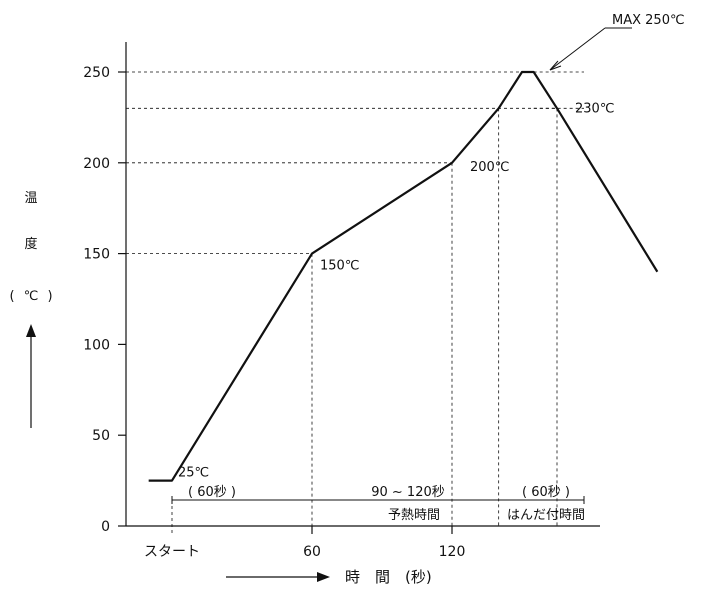  Describe the element at coordinates (414, 515) in the screenshot. I see `interval-sublabel-2: 予熱時間` at that location.